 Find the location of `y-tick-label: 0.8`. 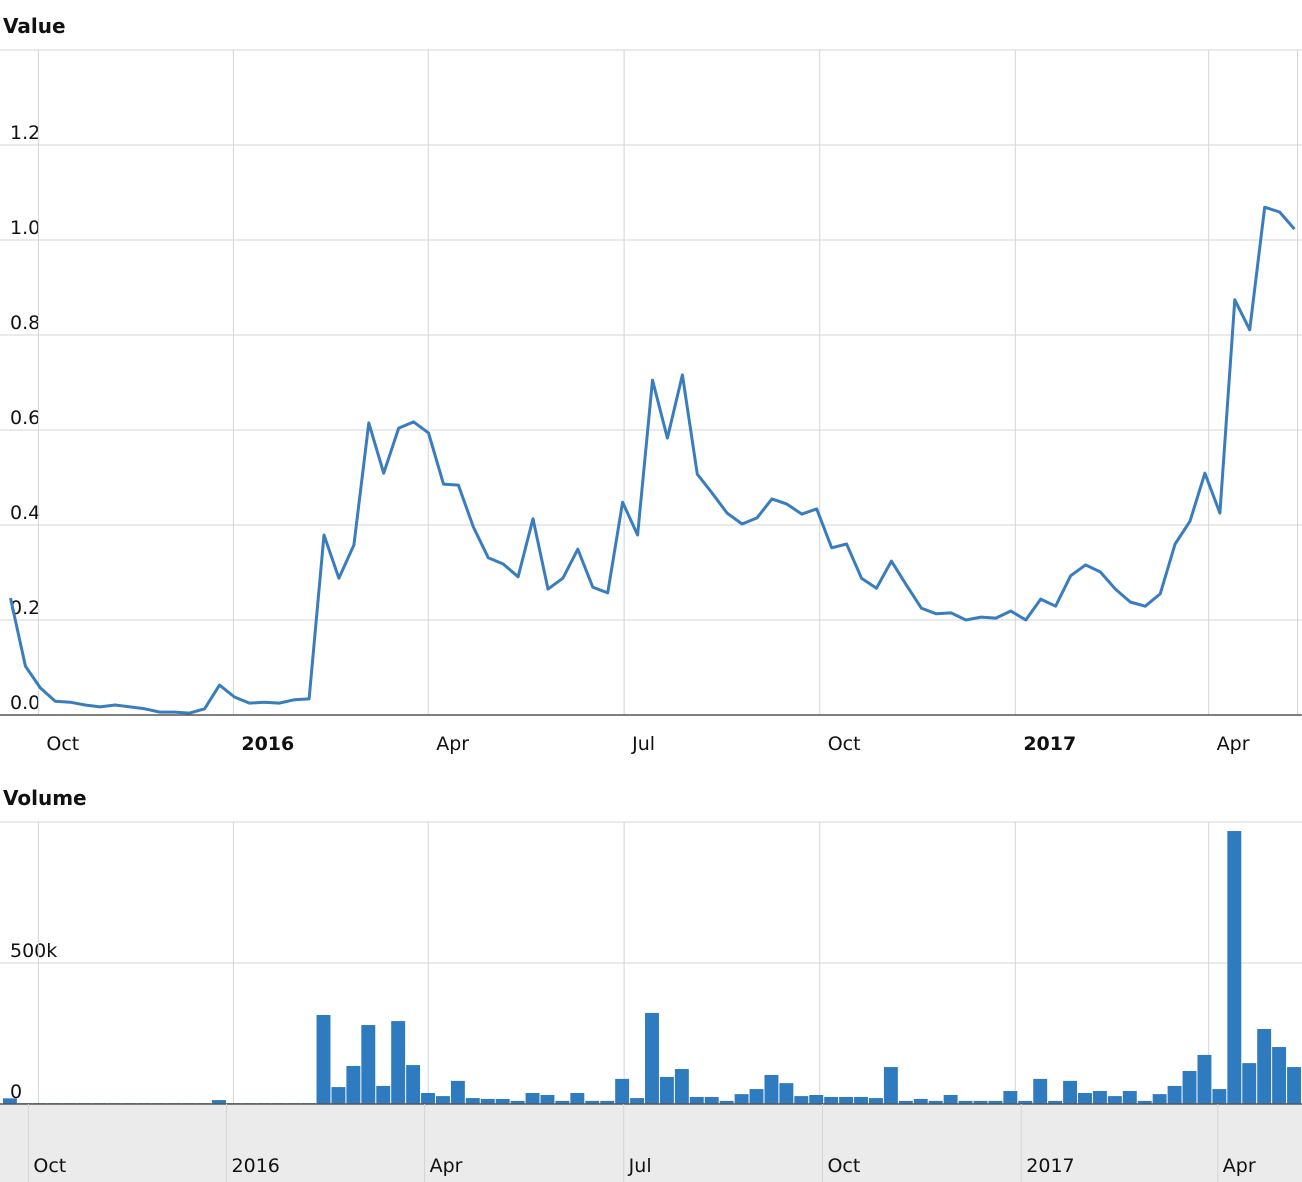

y-tick-label: 0.8 is located at coordinates (25, 323).